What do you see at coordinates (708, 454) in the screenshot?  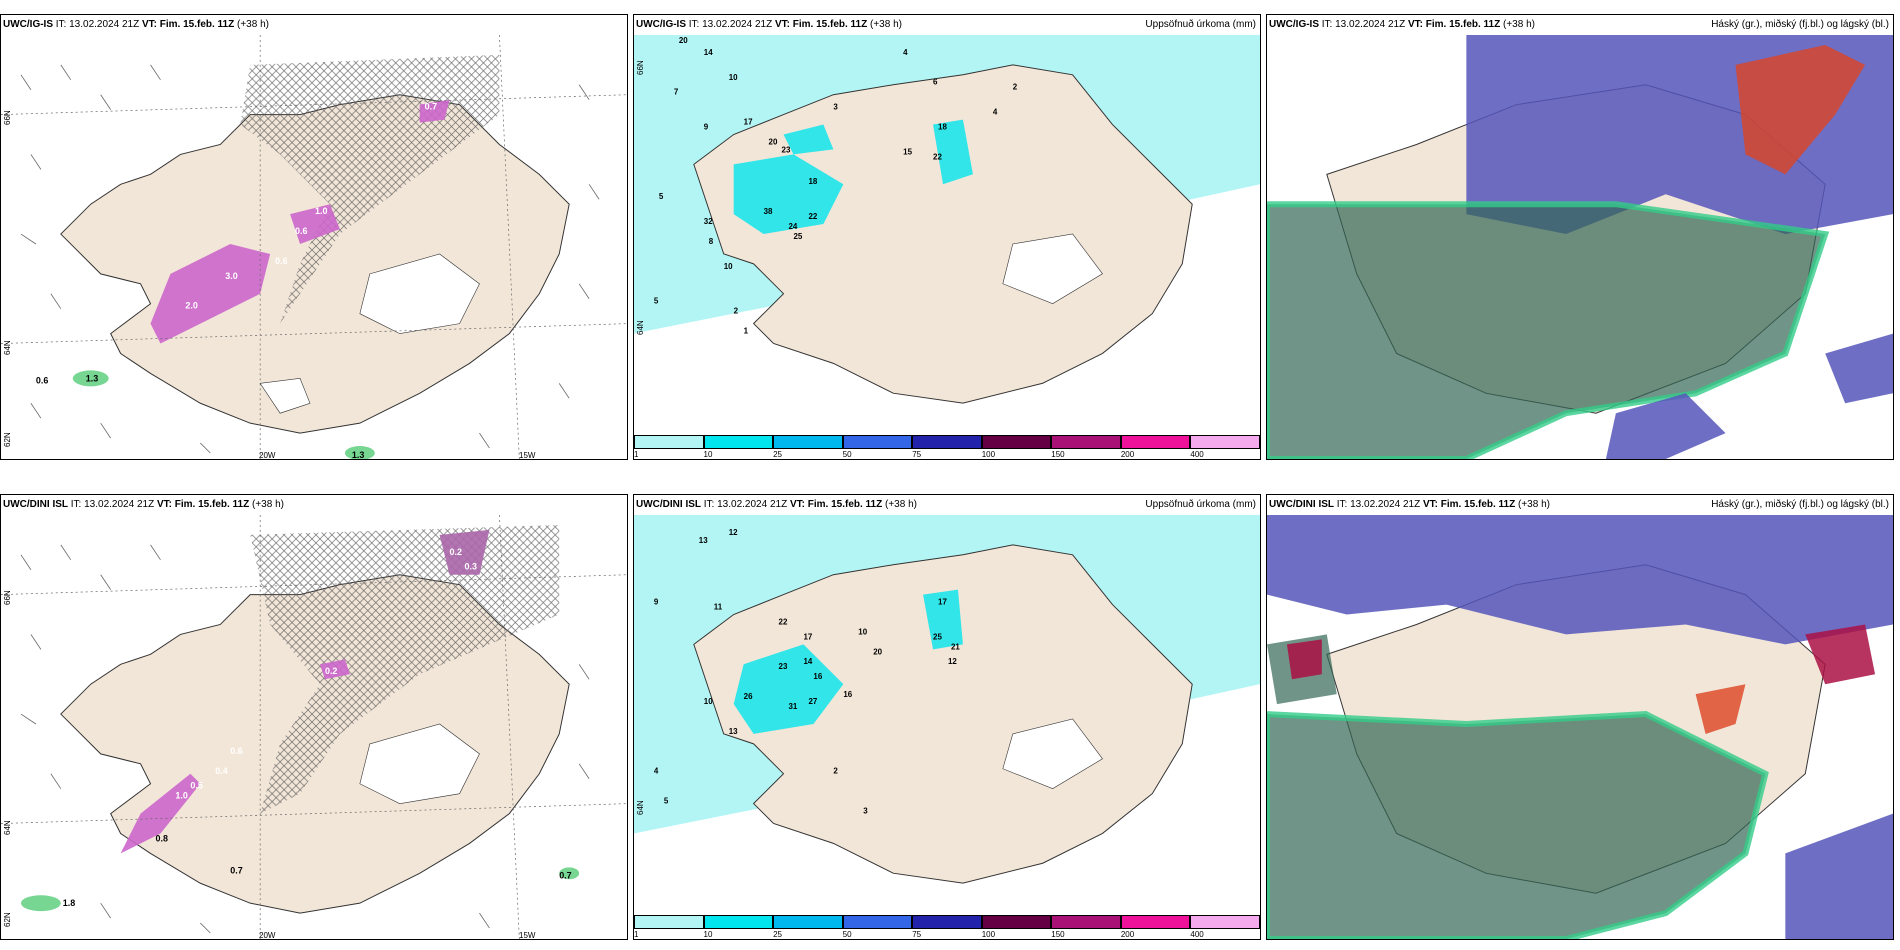 I see `colorbar-tick: 10` at bounding box center [708, 454].